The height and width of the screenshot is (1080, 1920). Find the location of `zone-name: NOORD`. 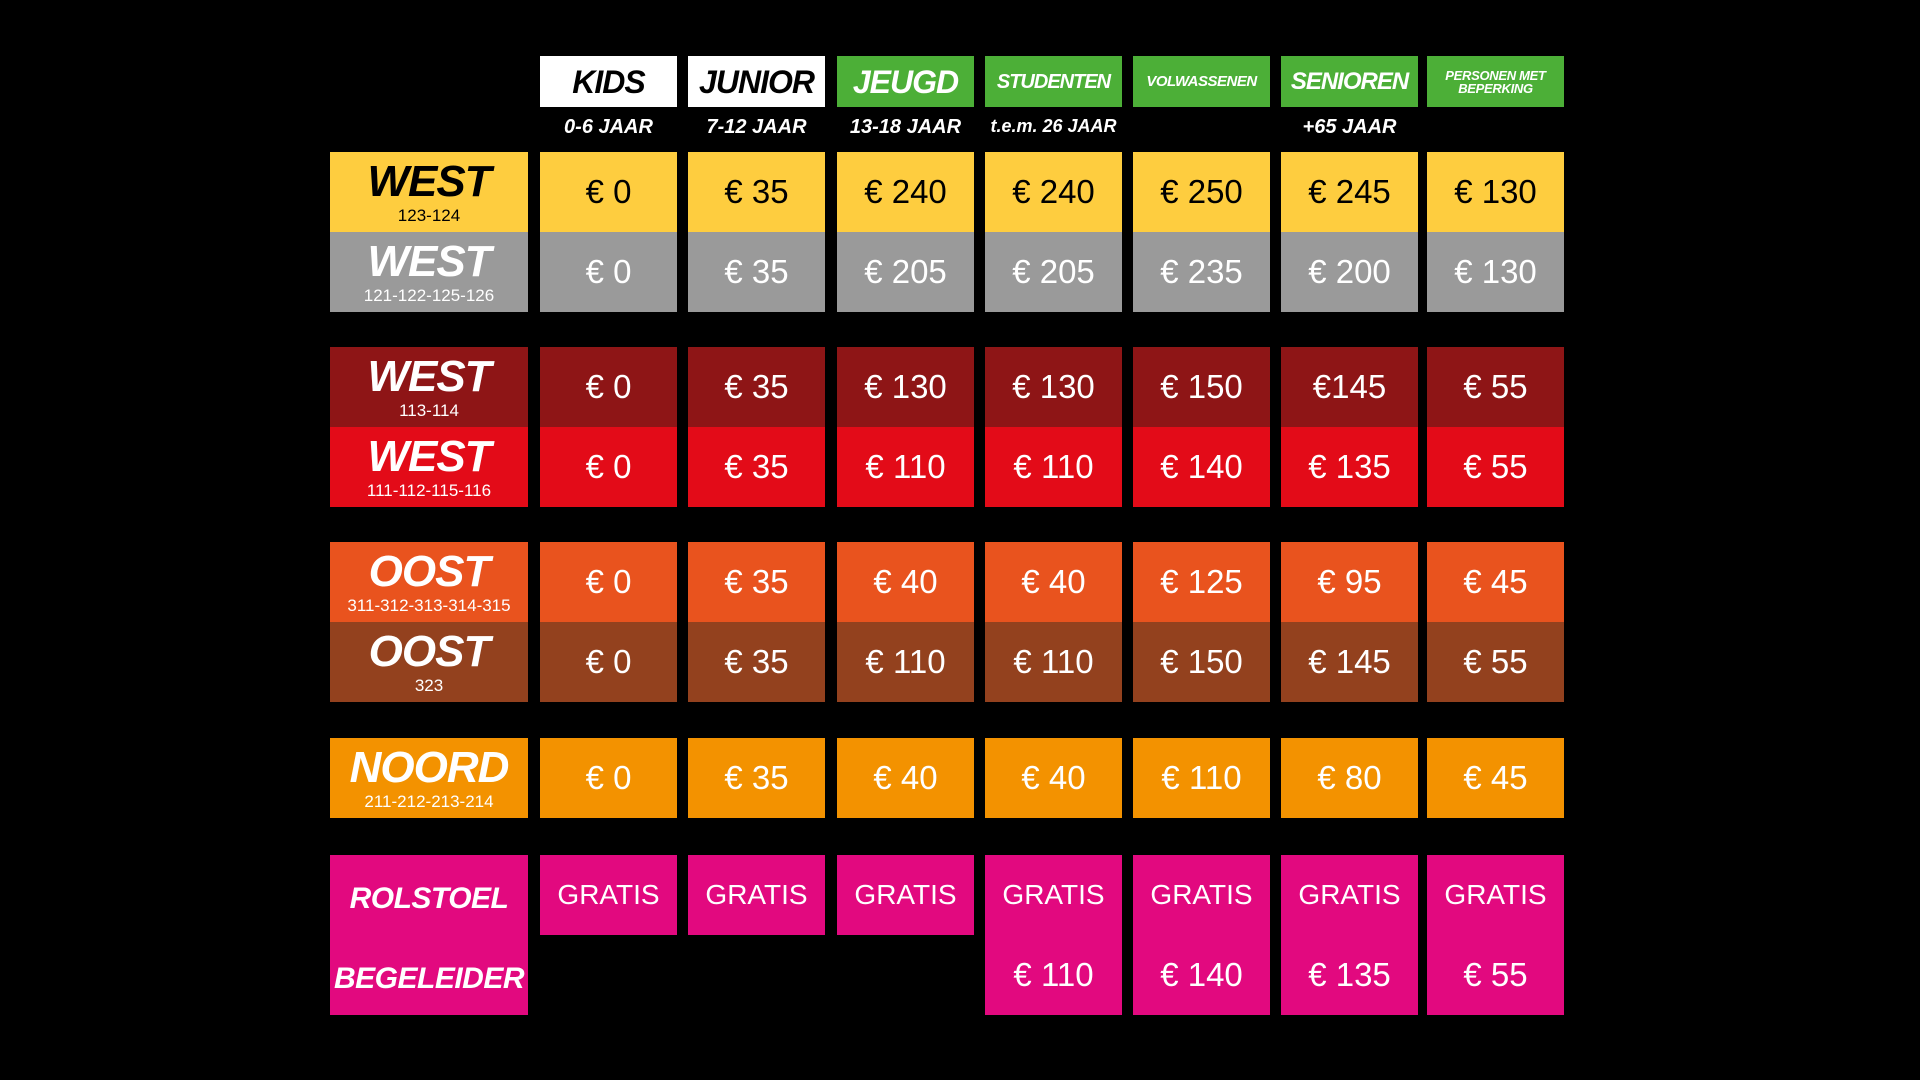

zone-name: NOORD is located at coordinates (429, 767).